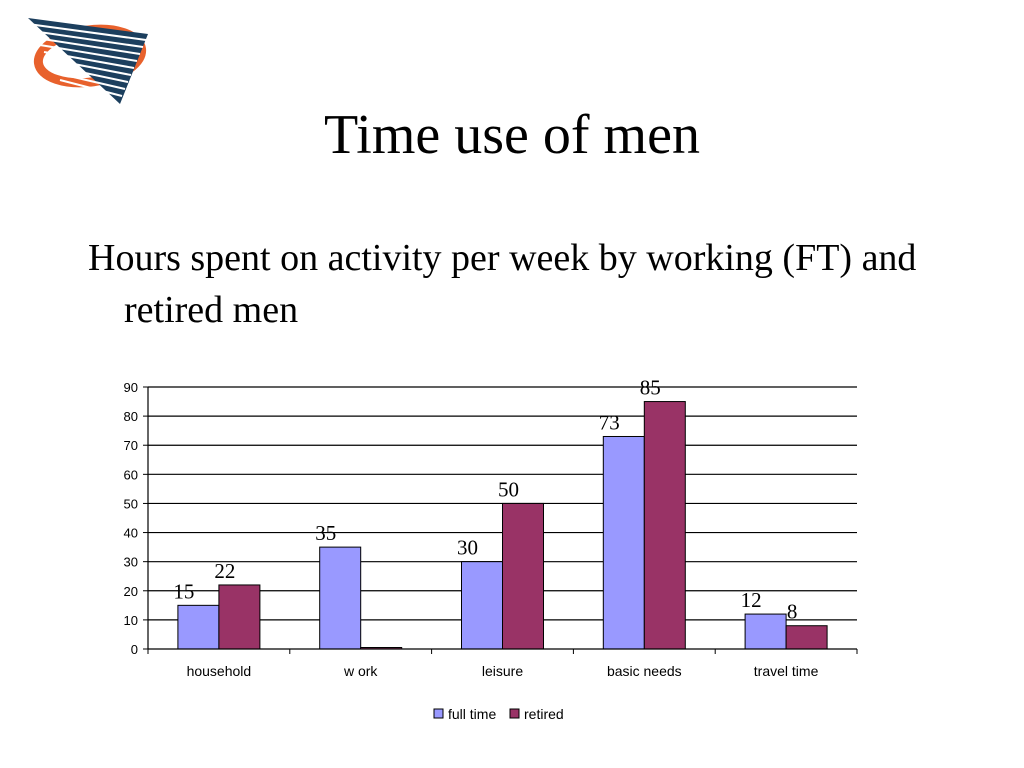  What do you see at coordinates (131, 416) in the screenshot?
I see `y-tick-label: 80` at bounding box center [131, 416].